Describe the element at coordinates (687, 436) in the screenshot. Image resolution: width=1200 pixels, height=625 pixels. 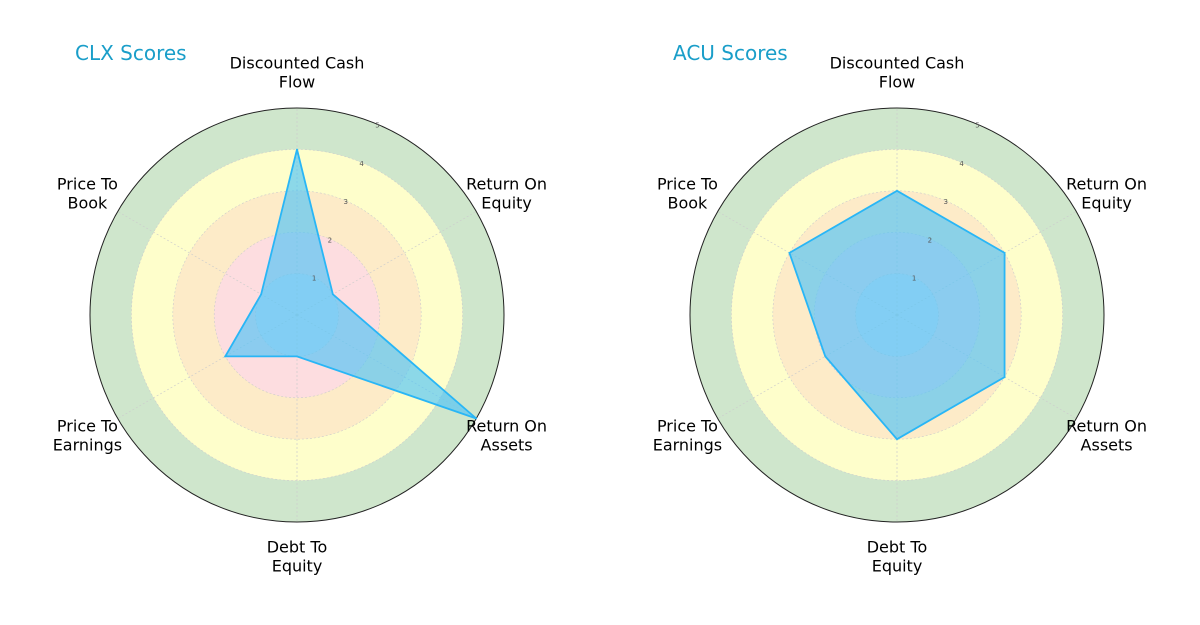
I see `acu-axis-label: Price To Earnings` at that location.